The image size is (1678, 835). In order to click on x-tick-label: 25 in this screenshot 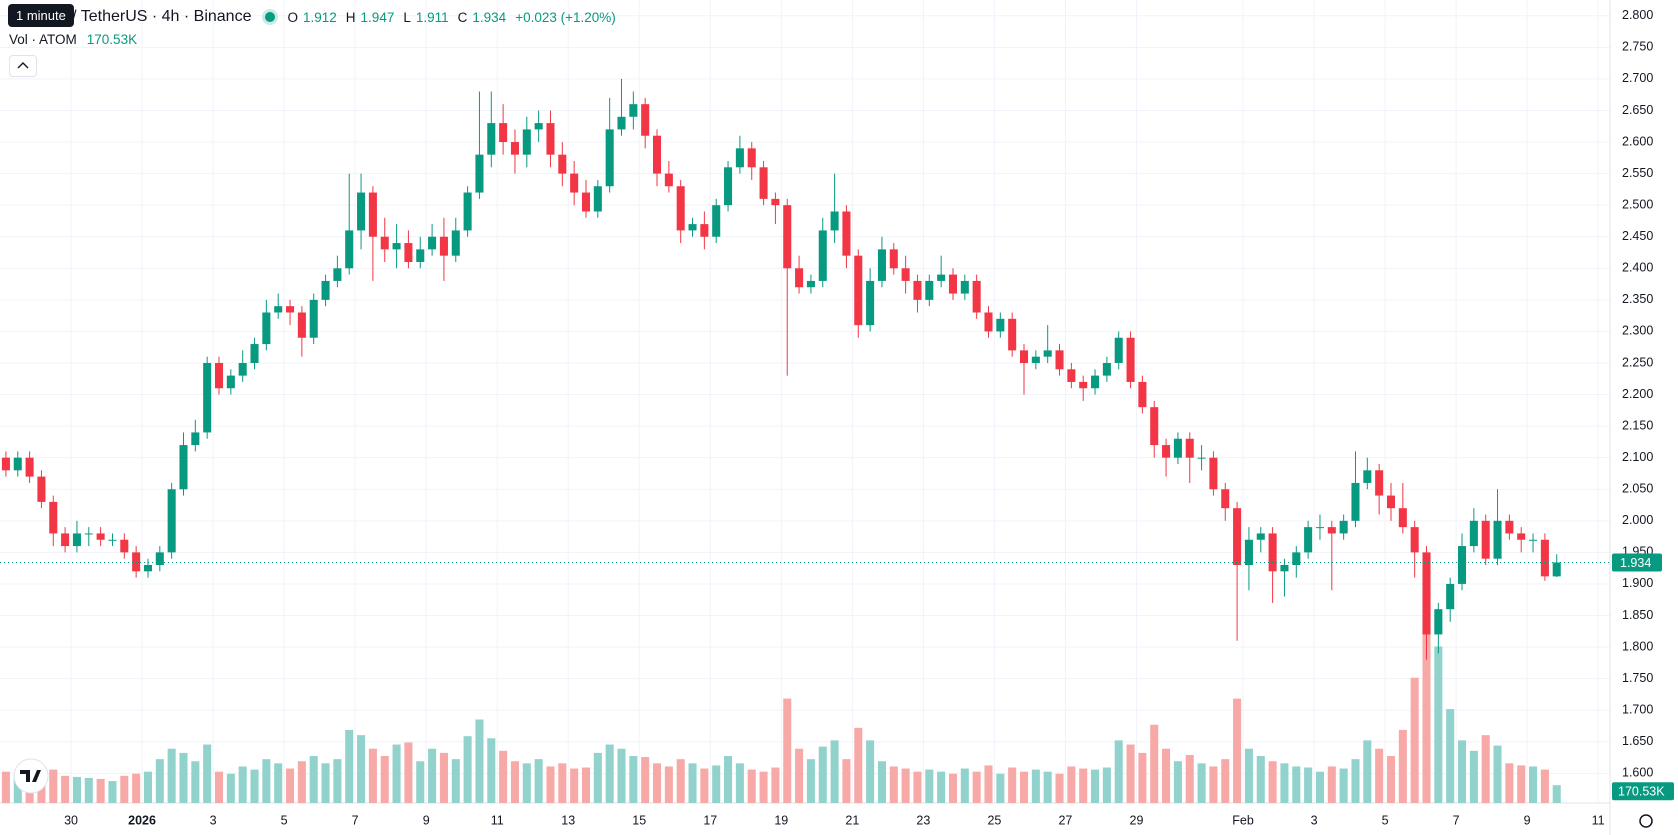, I will do `click(994, 820)`.